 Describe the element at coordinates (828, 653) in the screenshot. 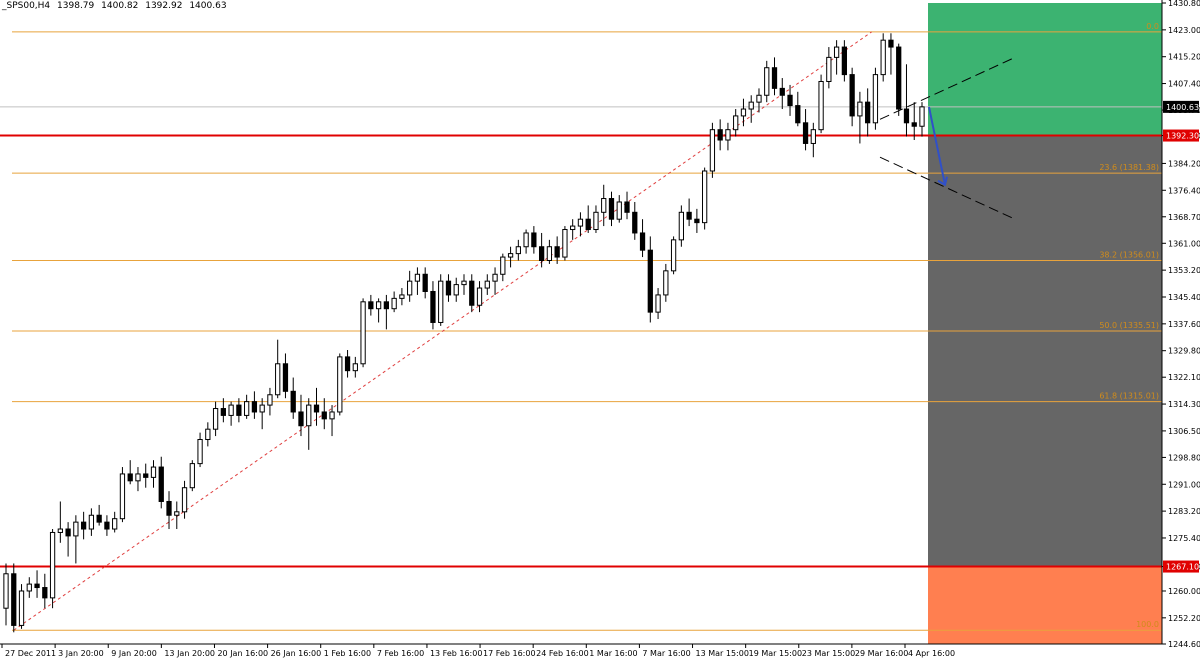

I see `time-tick-label: 23 Mar 15:00` at that location.